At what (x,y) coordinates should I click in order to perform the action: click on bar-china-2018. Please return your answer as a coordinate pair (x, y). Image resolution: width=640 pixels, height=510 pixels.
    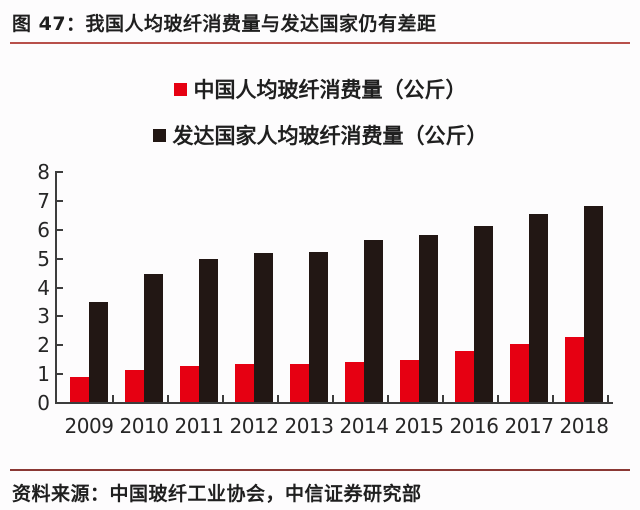
    Looking at the image, I should click on (574, 369).